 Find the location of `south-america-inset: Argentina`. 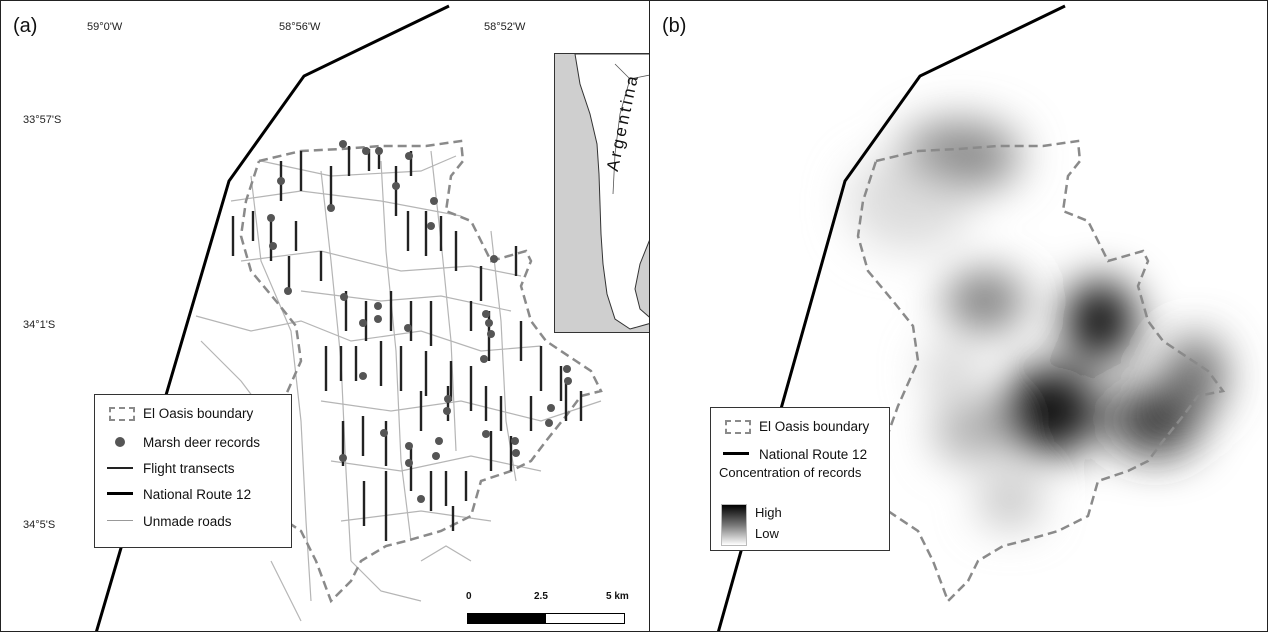

south-america-inset: Argentina is located at coordinates (601, 193).